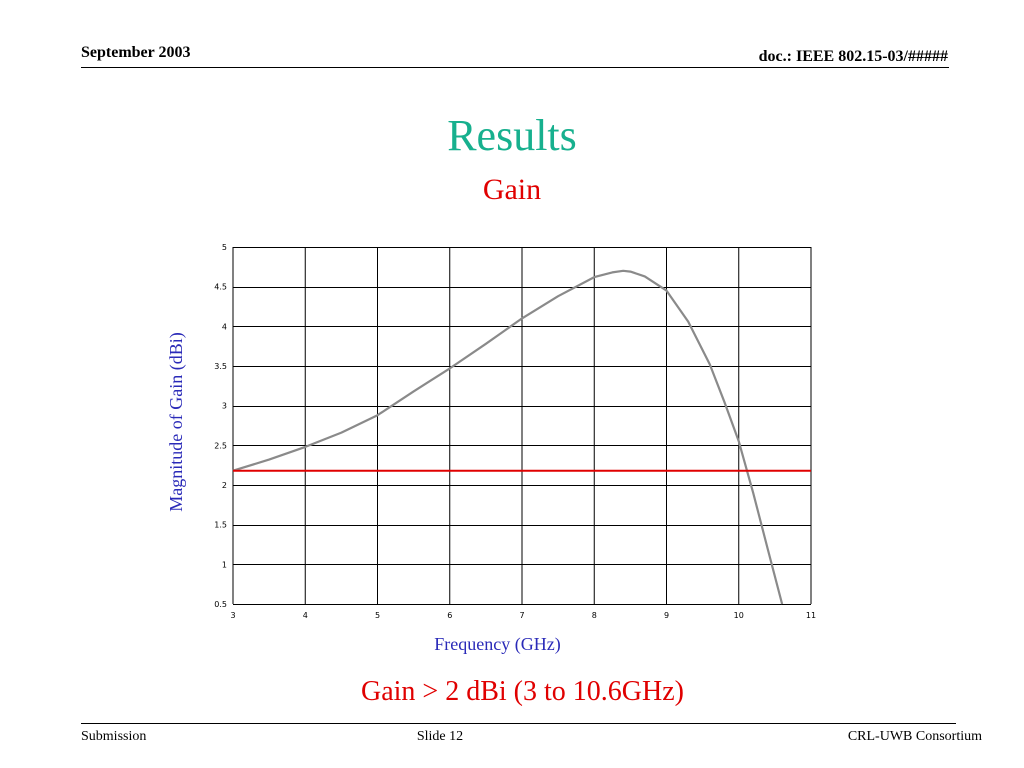 This screenshot has width=1024, height=768. I want to click on header-divider, so click(515, 67).